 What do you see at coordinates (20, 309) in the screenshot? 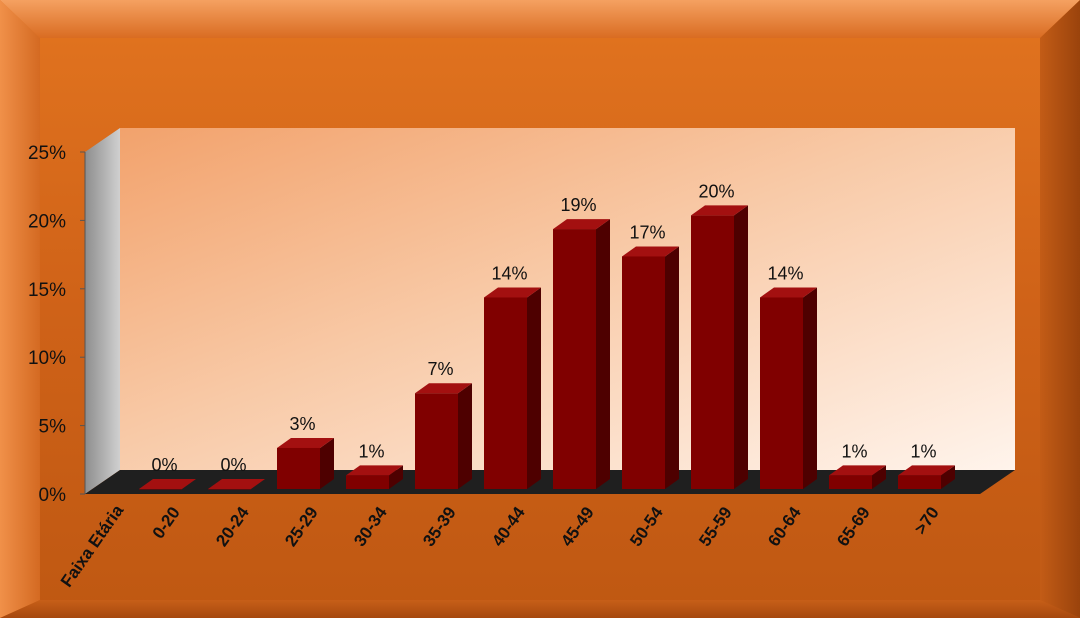
I see `frame-bevel-left` at bounding box center [20, 309].